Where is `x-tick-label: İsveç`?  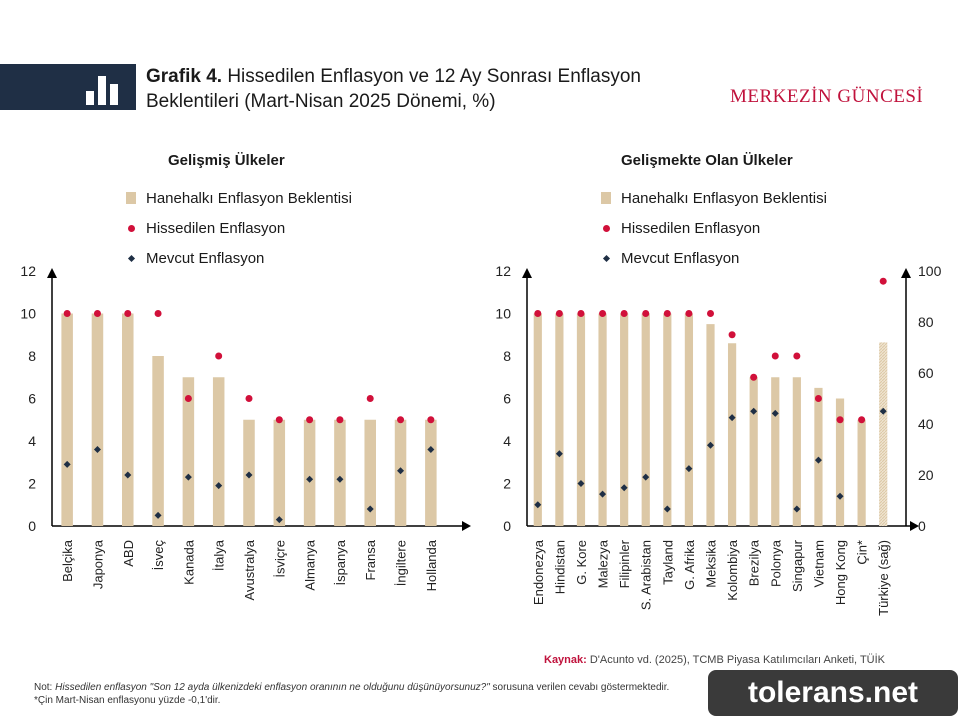
x-tick-label: İsveç is located at coordinates (158, 555).